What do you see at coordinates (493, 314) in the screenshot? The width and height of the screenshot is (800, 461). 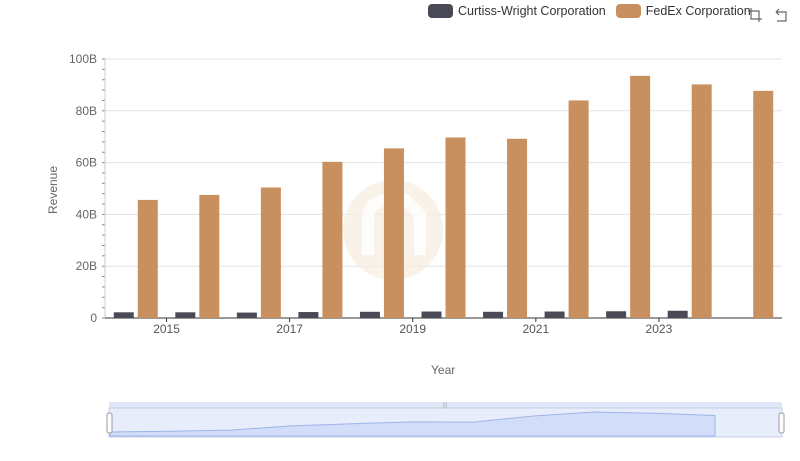 I see `bar-curtiss-wright-2020` at bounding box center [493, 314].